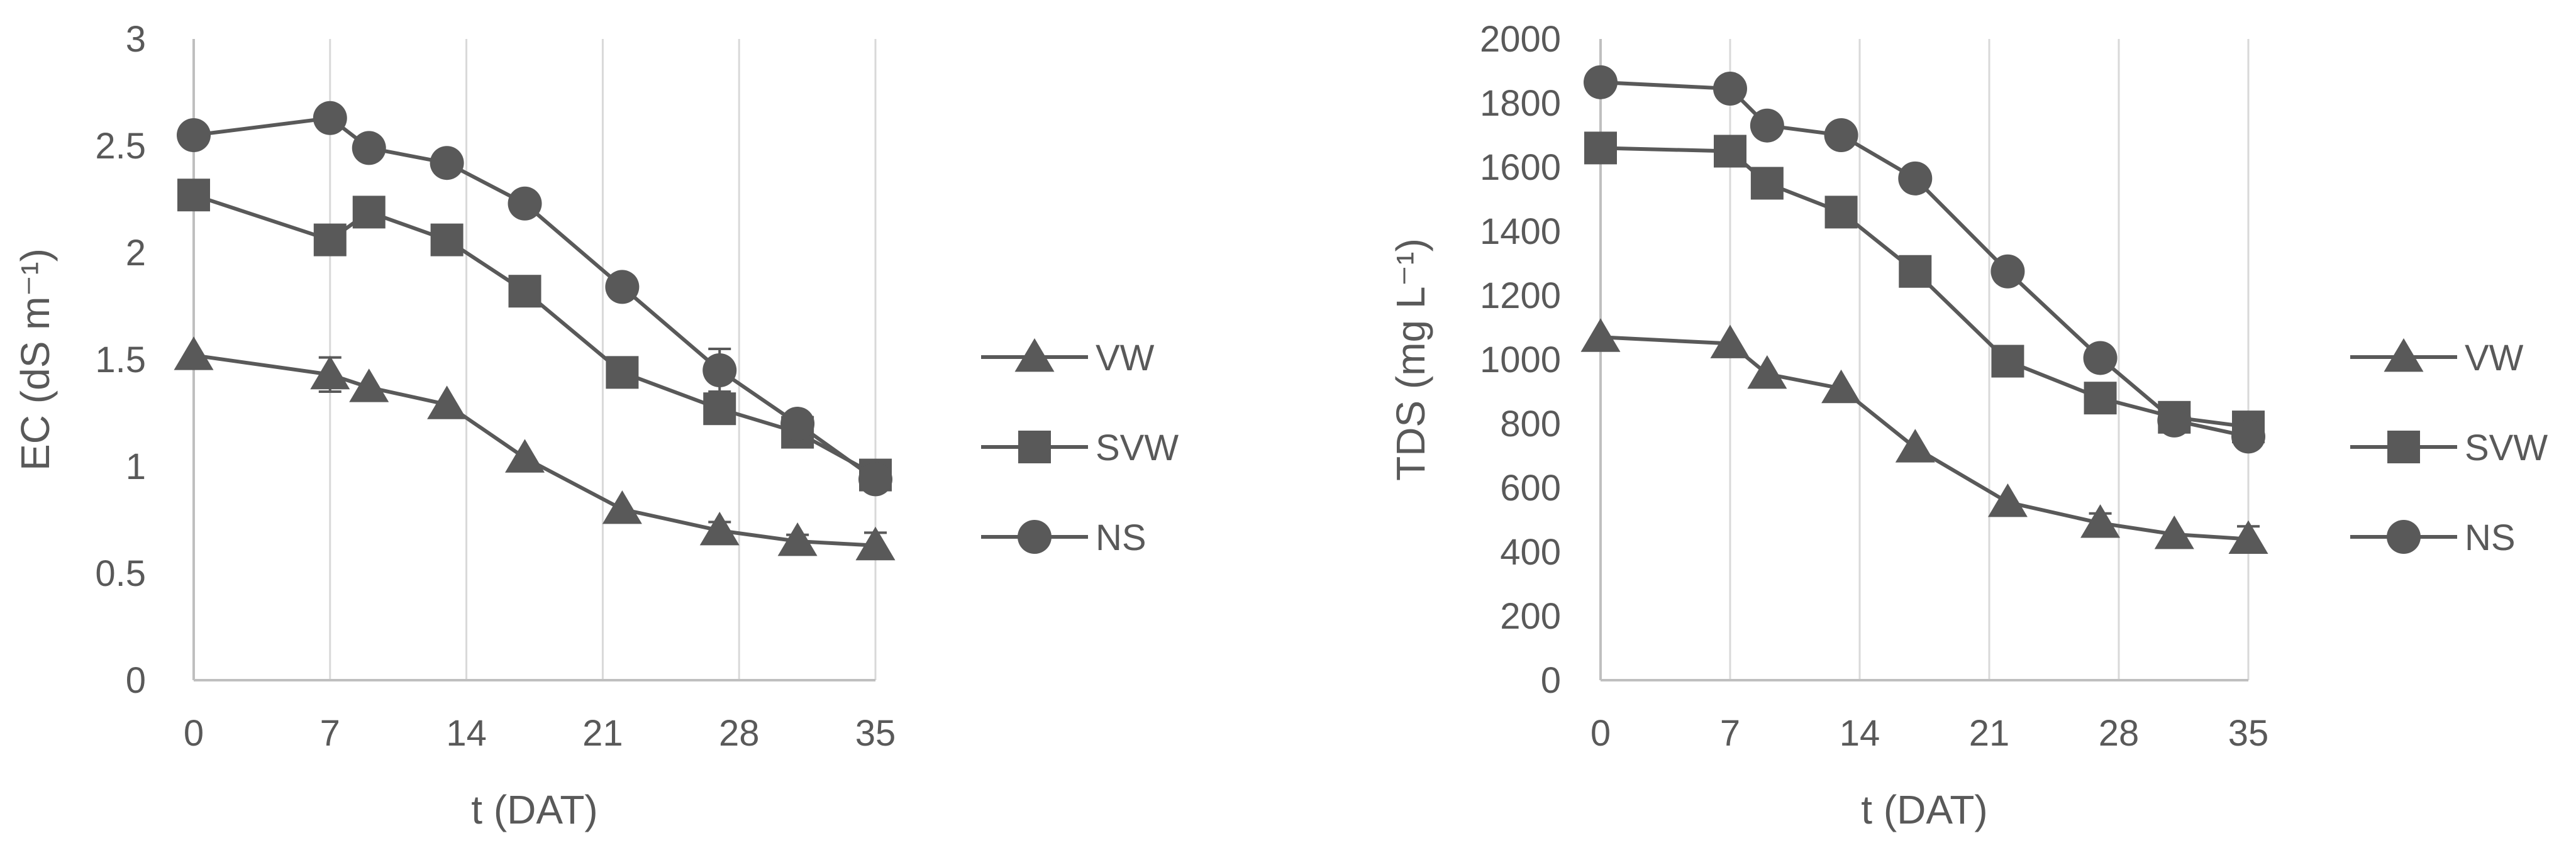 The image size is (2576, 860). I want to click on y-tick-label: 2.5, so click(120, 146).